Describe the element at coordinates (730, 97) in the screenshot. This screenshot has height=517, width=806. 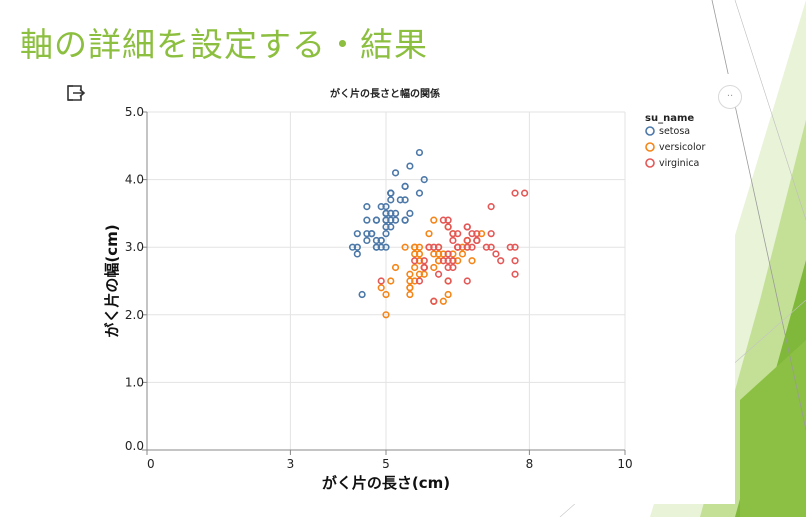
I see `more-options-button: ··` at that location.